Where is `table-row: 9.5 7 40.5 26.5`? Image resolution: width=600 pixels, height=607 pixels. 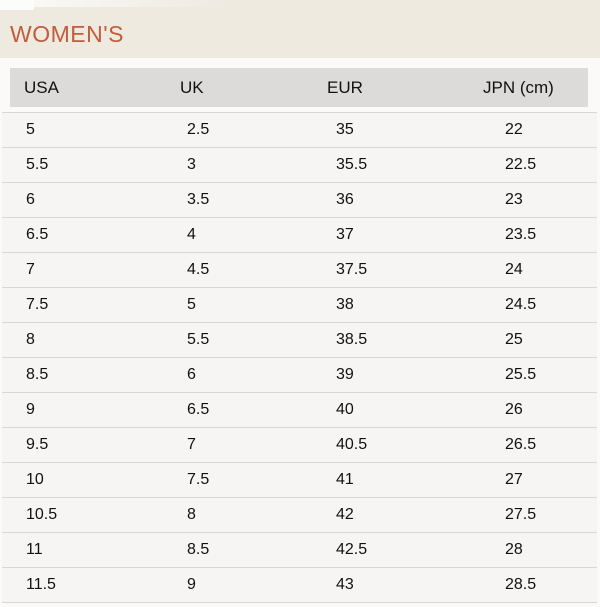
table-row: 9.5 7 40.5 26.5 is located at coordinates (299, 445).